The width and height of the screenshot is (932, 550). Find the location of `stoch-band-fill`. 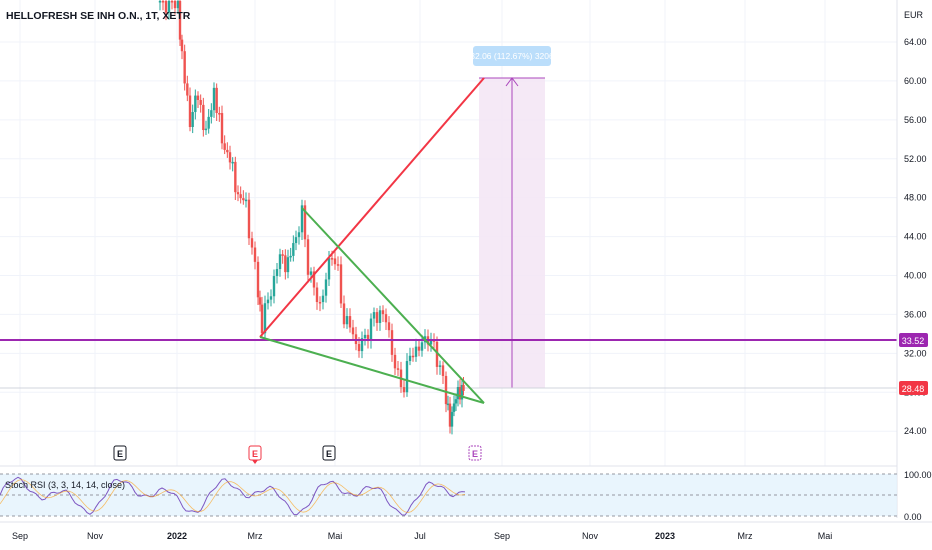

stoch-band-fill is located at coordinates (448, 495).